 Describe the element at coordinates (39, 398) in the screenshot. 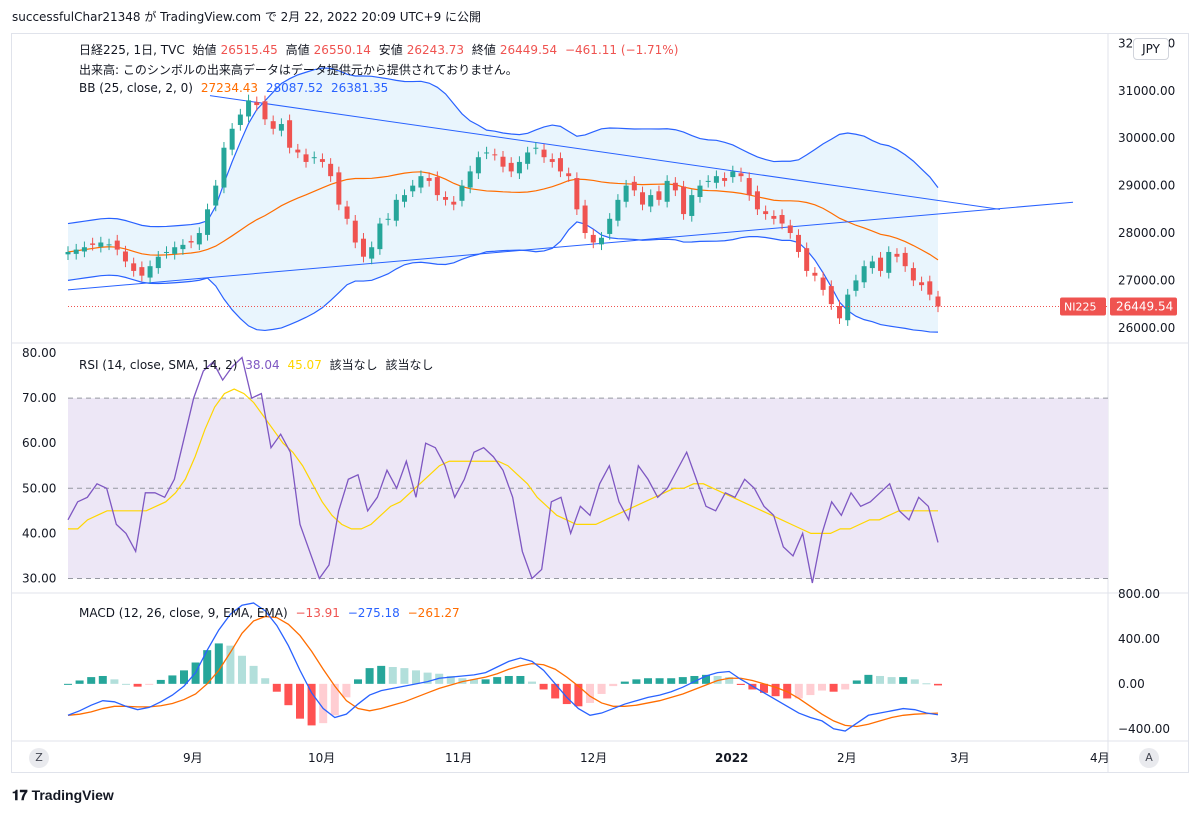

I see `rsi-tick-label: 70.00` at that location.